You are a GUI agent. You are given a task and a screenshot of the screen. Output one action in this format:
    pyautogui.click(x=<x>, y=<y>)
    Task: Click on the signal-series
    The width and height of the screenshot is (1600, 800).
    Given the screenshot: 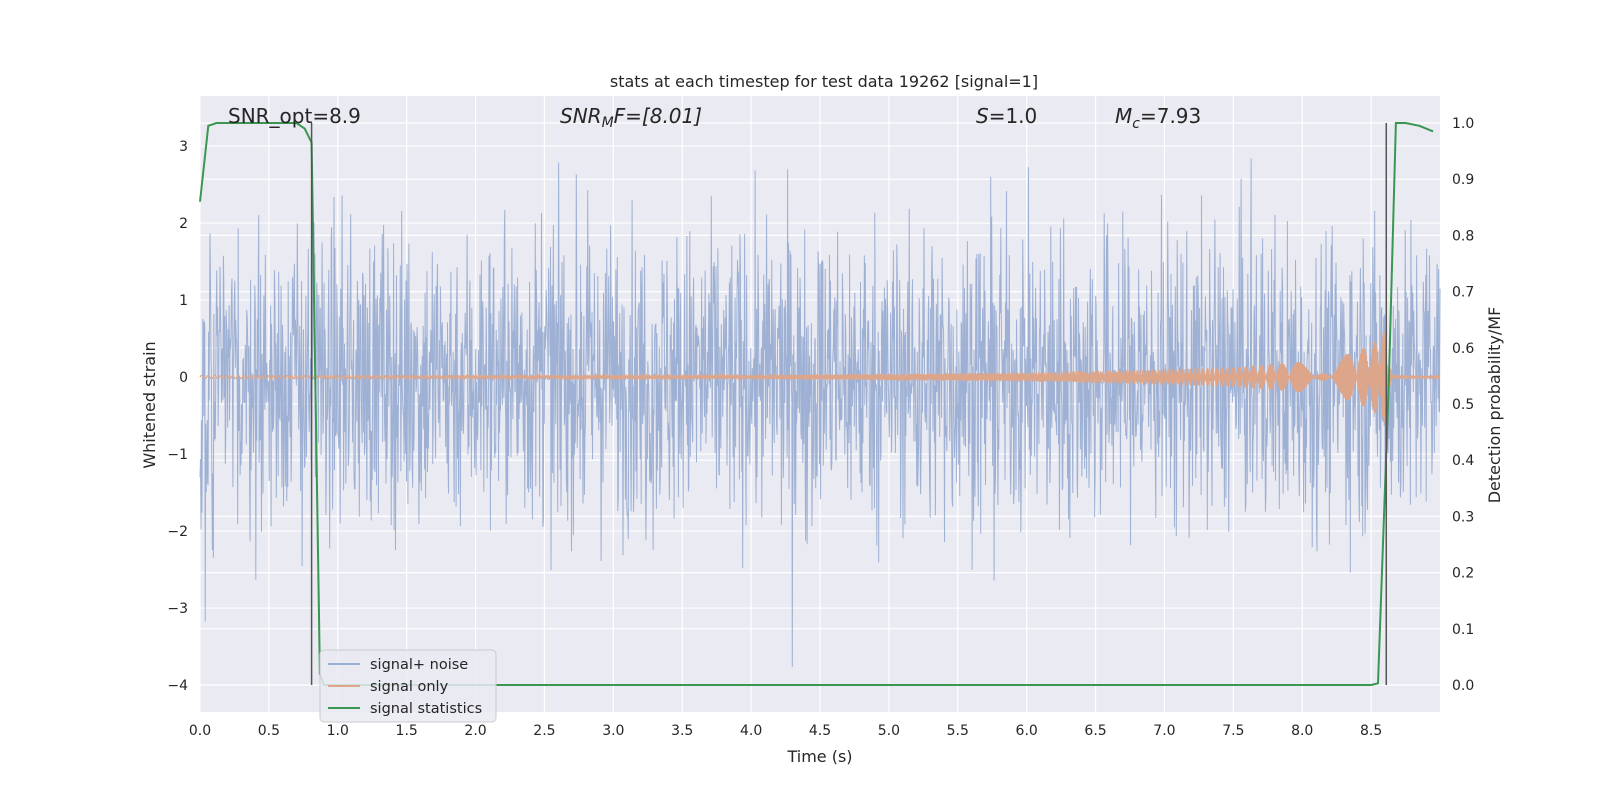 What is the action you would take?
    pyautogui.click(x=820, y=377)
    